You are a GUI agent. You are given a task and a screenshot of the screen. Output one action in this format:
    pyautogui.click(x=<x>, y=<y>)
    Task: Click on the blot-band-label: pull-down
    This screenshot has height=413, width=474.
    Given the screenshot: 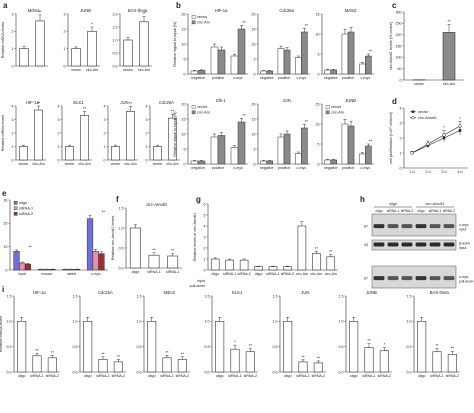 What is the action you would take?
    pyautogui.click(x=466, y=282)
    